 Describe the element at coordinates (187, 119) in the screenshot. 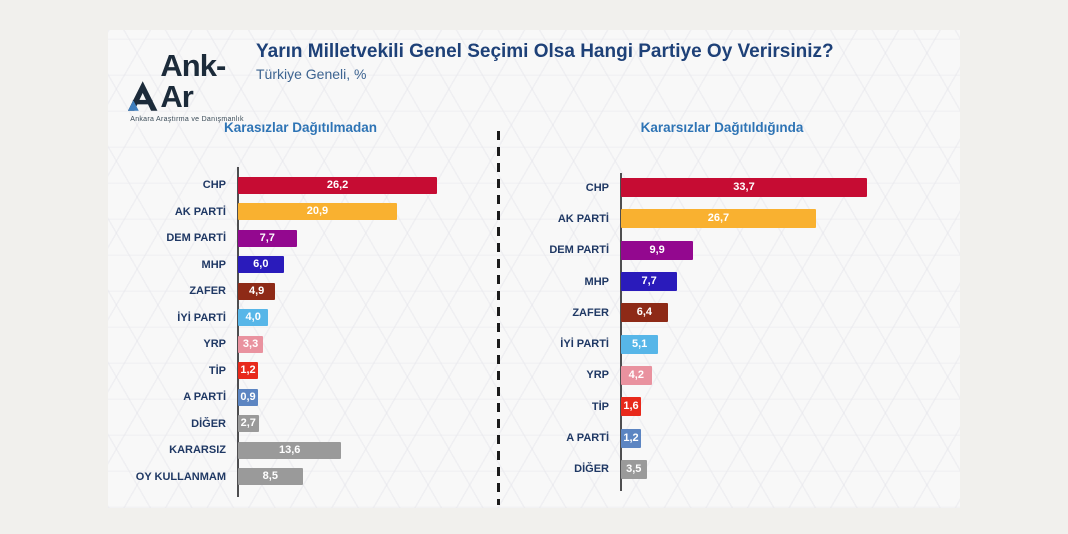

I see `logo-tagline: Ankara Araştırma ve Danışmanlık` at that location.